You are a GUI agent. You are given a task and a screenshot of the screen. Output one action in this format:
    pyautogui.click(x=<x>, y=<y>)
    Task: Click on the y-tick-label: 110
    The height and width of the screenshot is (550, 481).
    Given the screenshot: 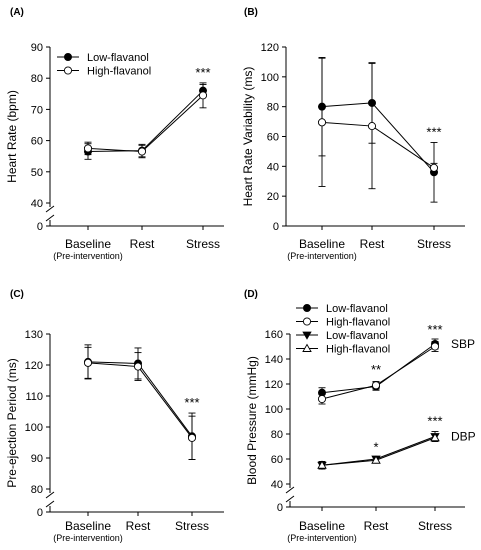 What is the action you would take?
    pyautogui.click(x=34, y=397)
    